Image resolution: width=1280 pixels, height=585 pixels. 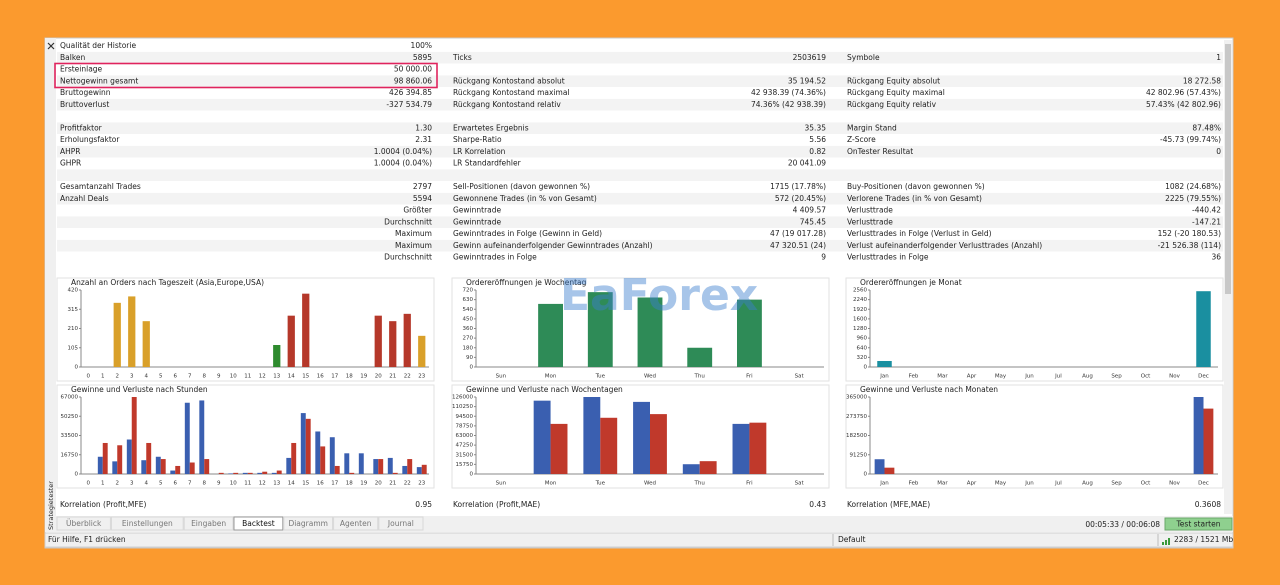 I want to click on x-tick-label: Sep, so click(x=1116, y=377).